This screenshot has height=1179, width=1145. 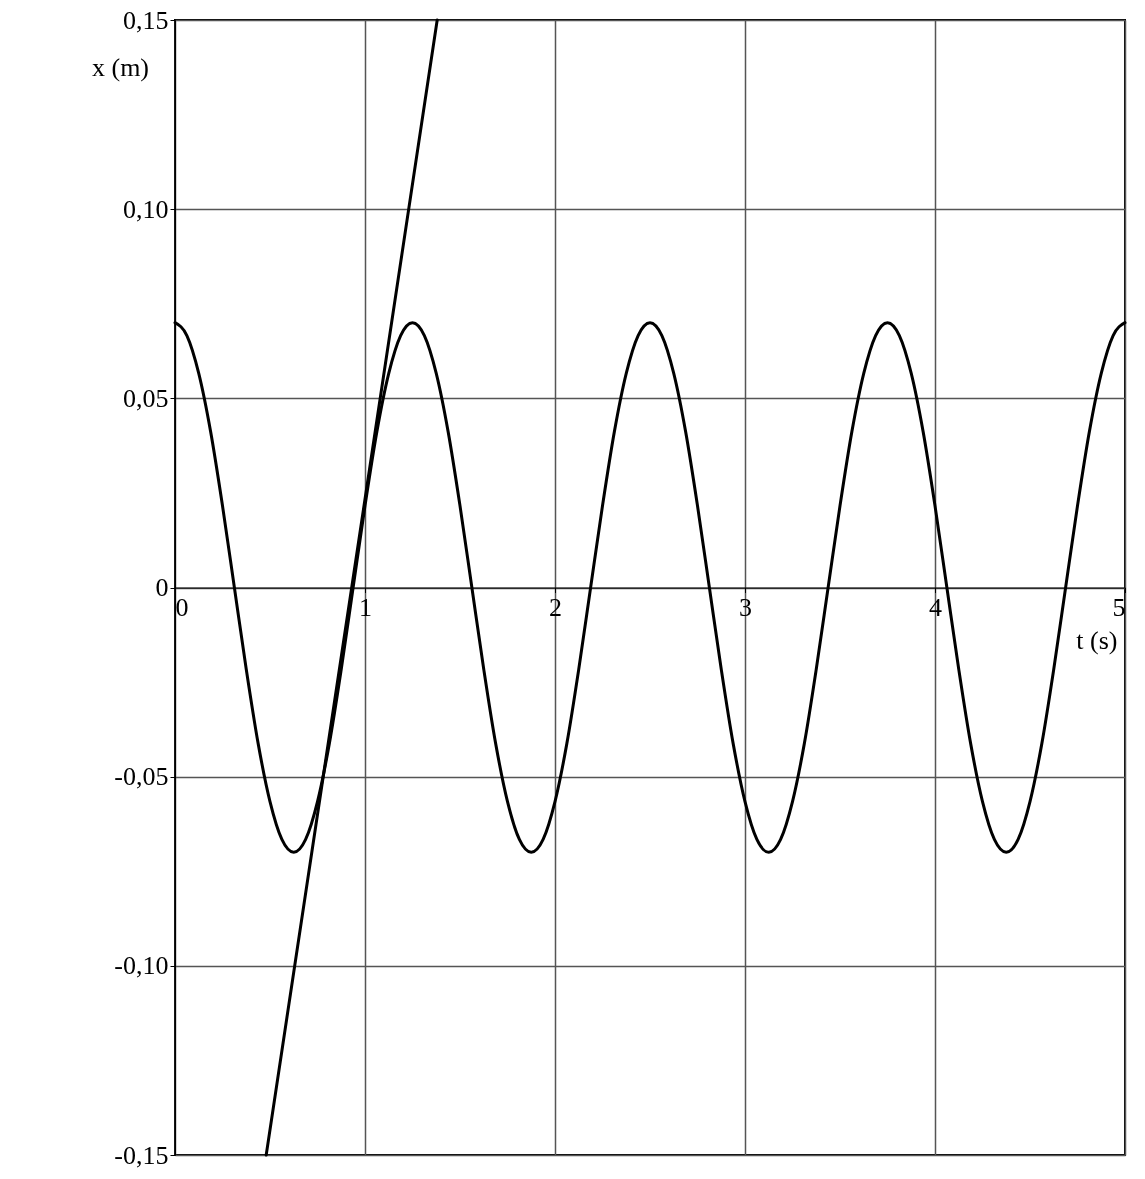 I want to click on y-tick-label: 0,05, so click(x=146, y=398).